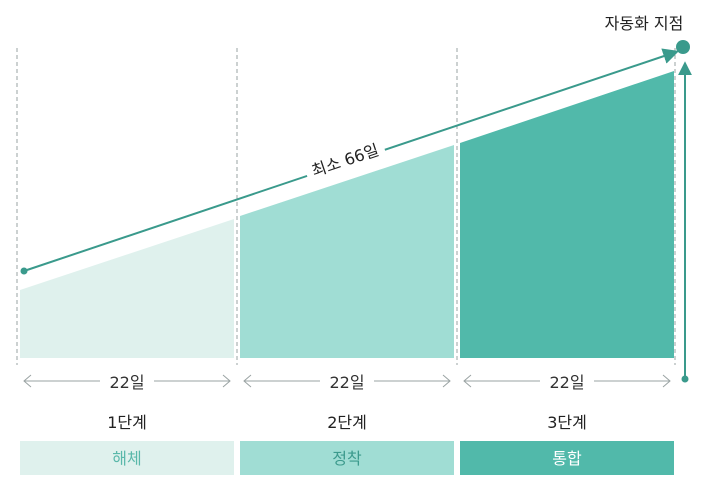 This screenshot has width=711, height=482. Describe the element at coordinates (127, 422) in the screenshot. I see `step-label: 1단계` at that location.